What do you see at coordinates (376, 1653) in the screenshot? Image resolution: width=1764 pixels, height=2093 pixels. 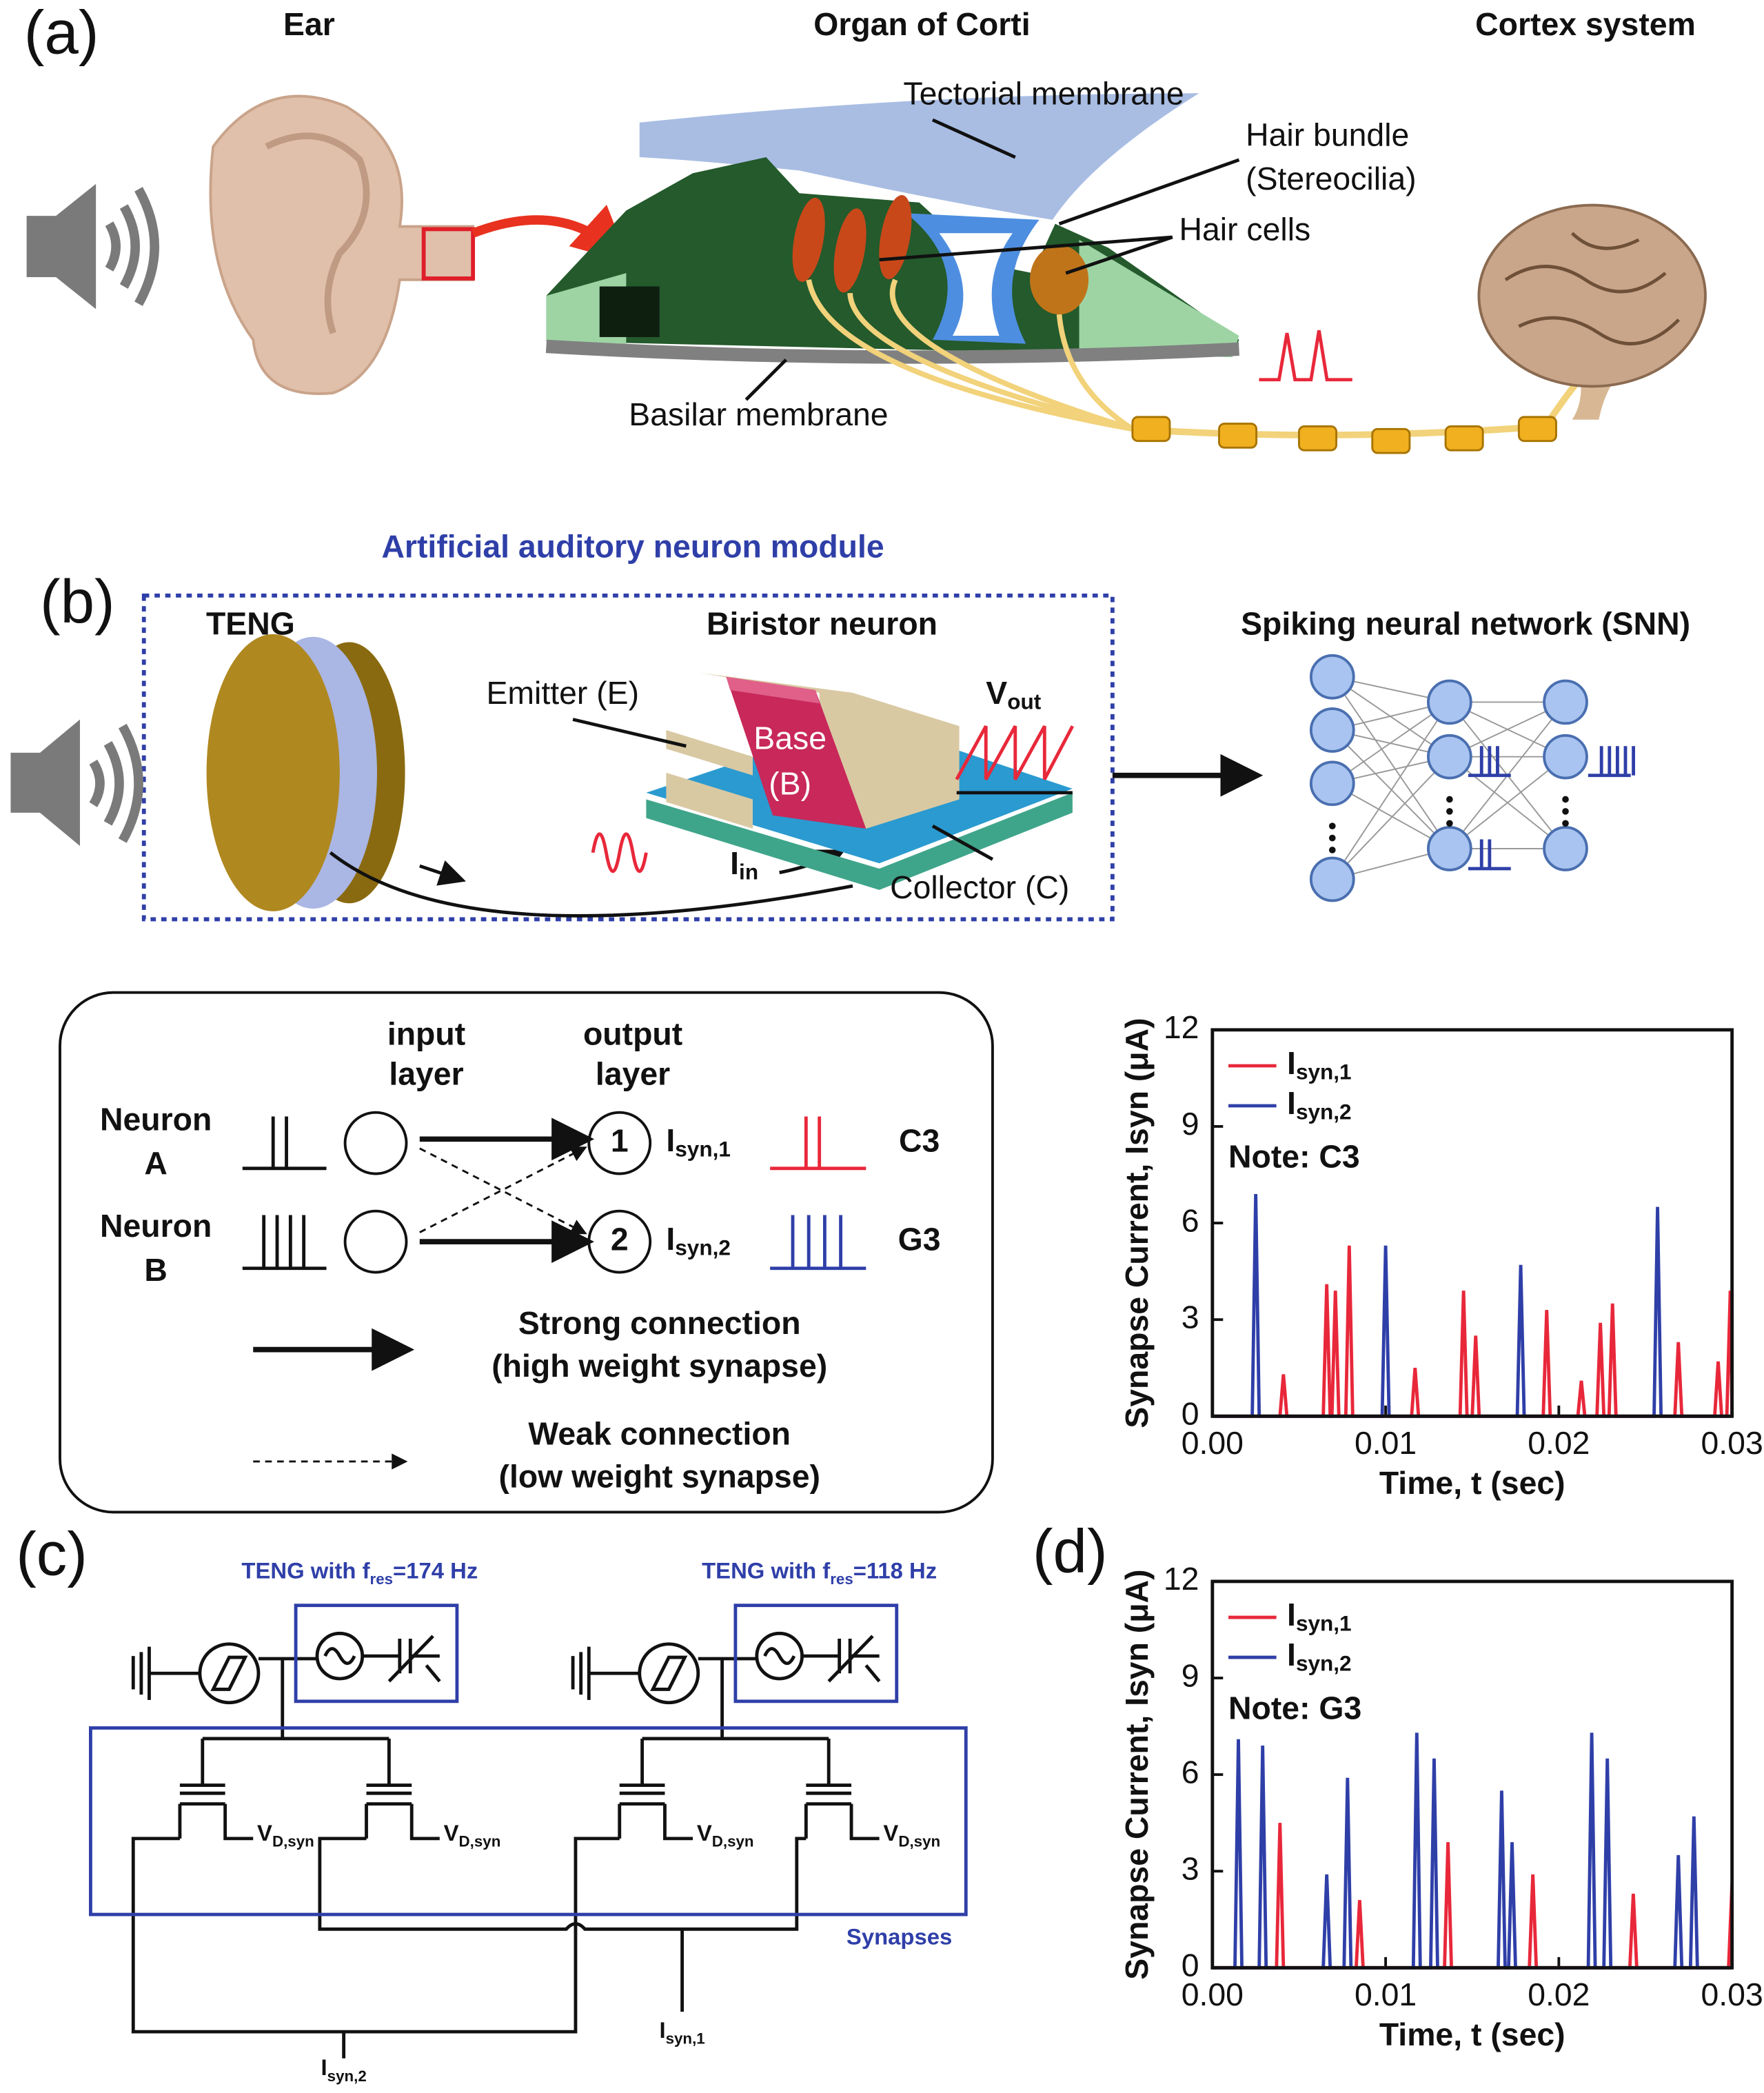 I see `teng-box` at bounding box center [376, 1653].